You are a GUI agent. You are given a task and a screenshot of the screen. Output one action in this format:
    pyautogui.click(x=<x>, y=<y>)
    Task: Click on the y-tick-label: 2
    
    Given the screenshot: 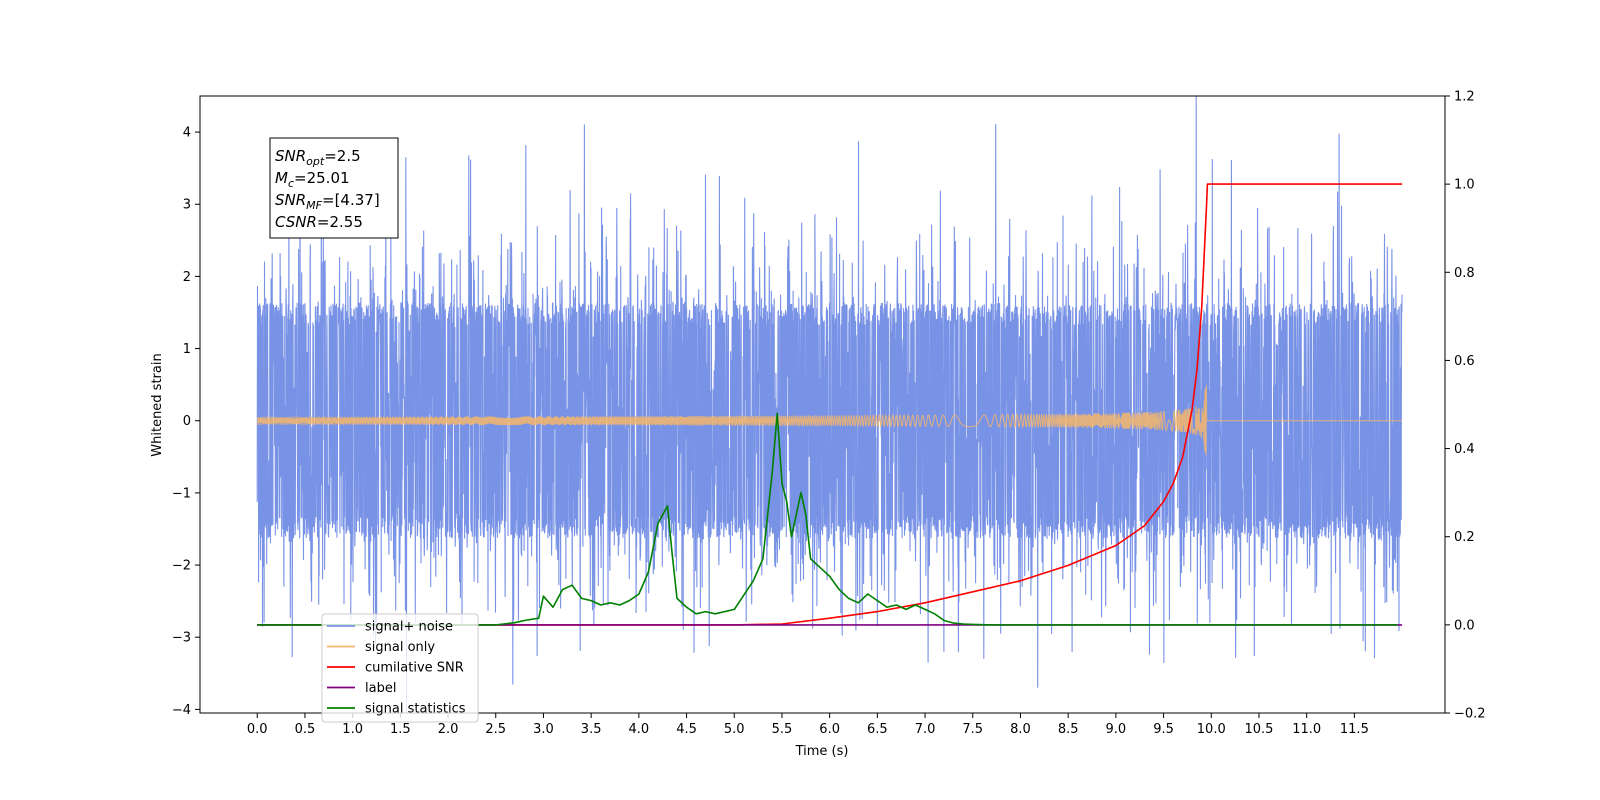 What is the action you would take?
    pyautogui.click(x=187, y=277)
    